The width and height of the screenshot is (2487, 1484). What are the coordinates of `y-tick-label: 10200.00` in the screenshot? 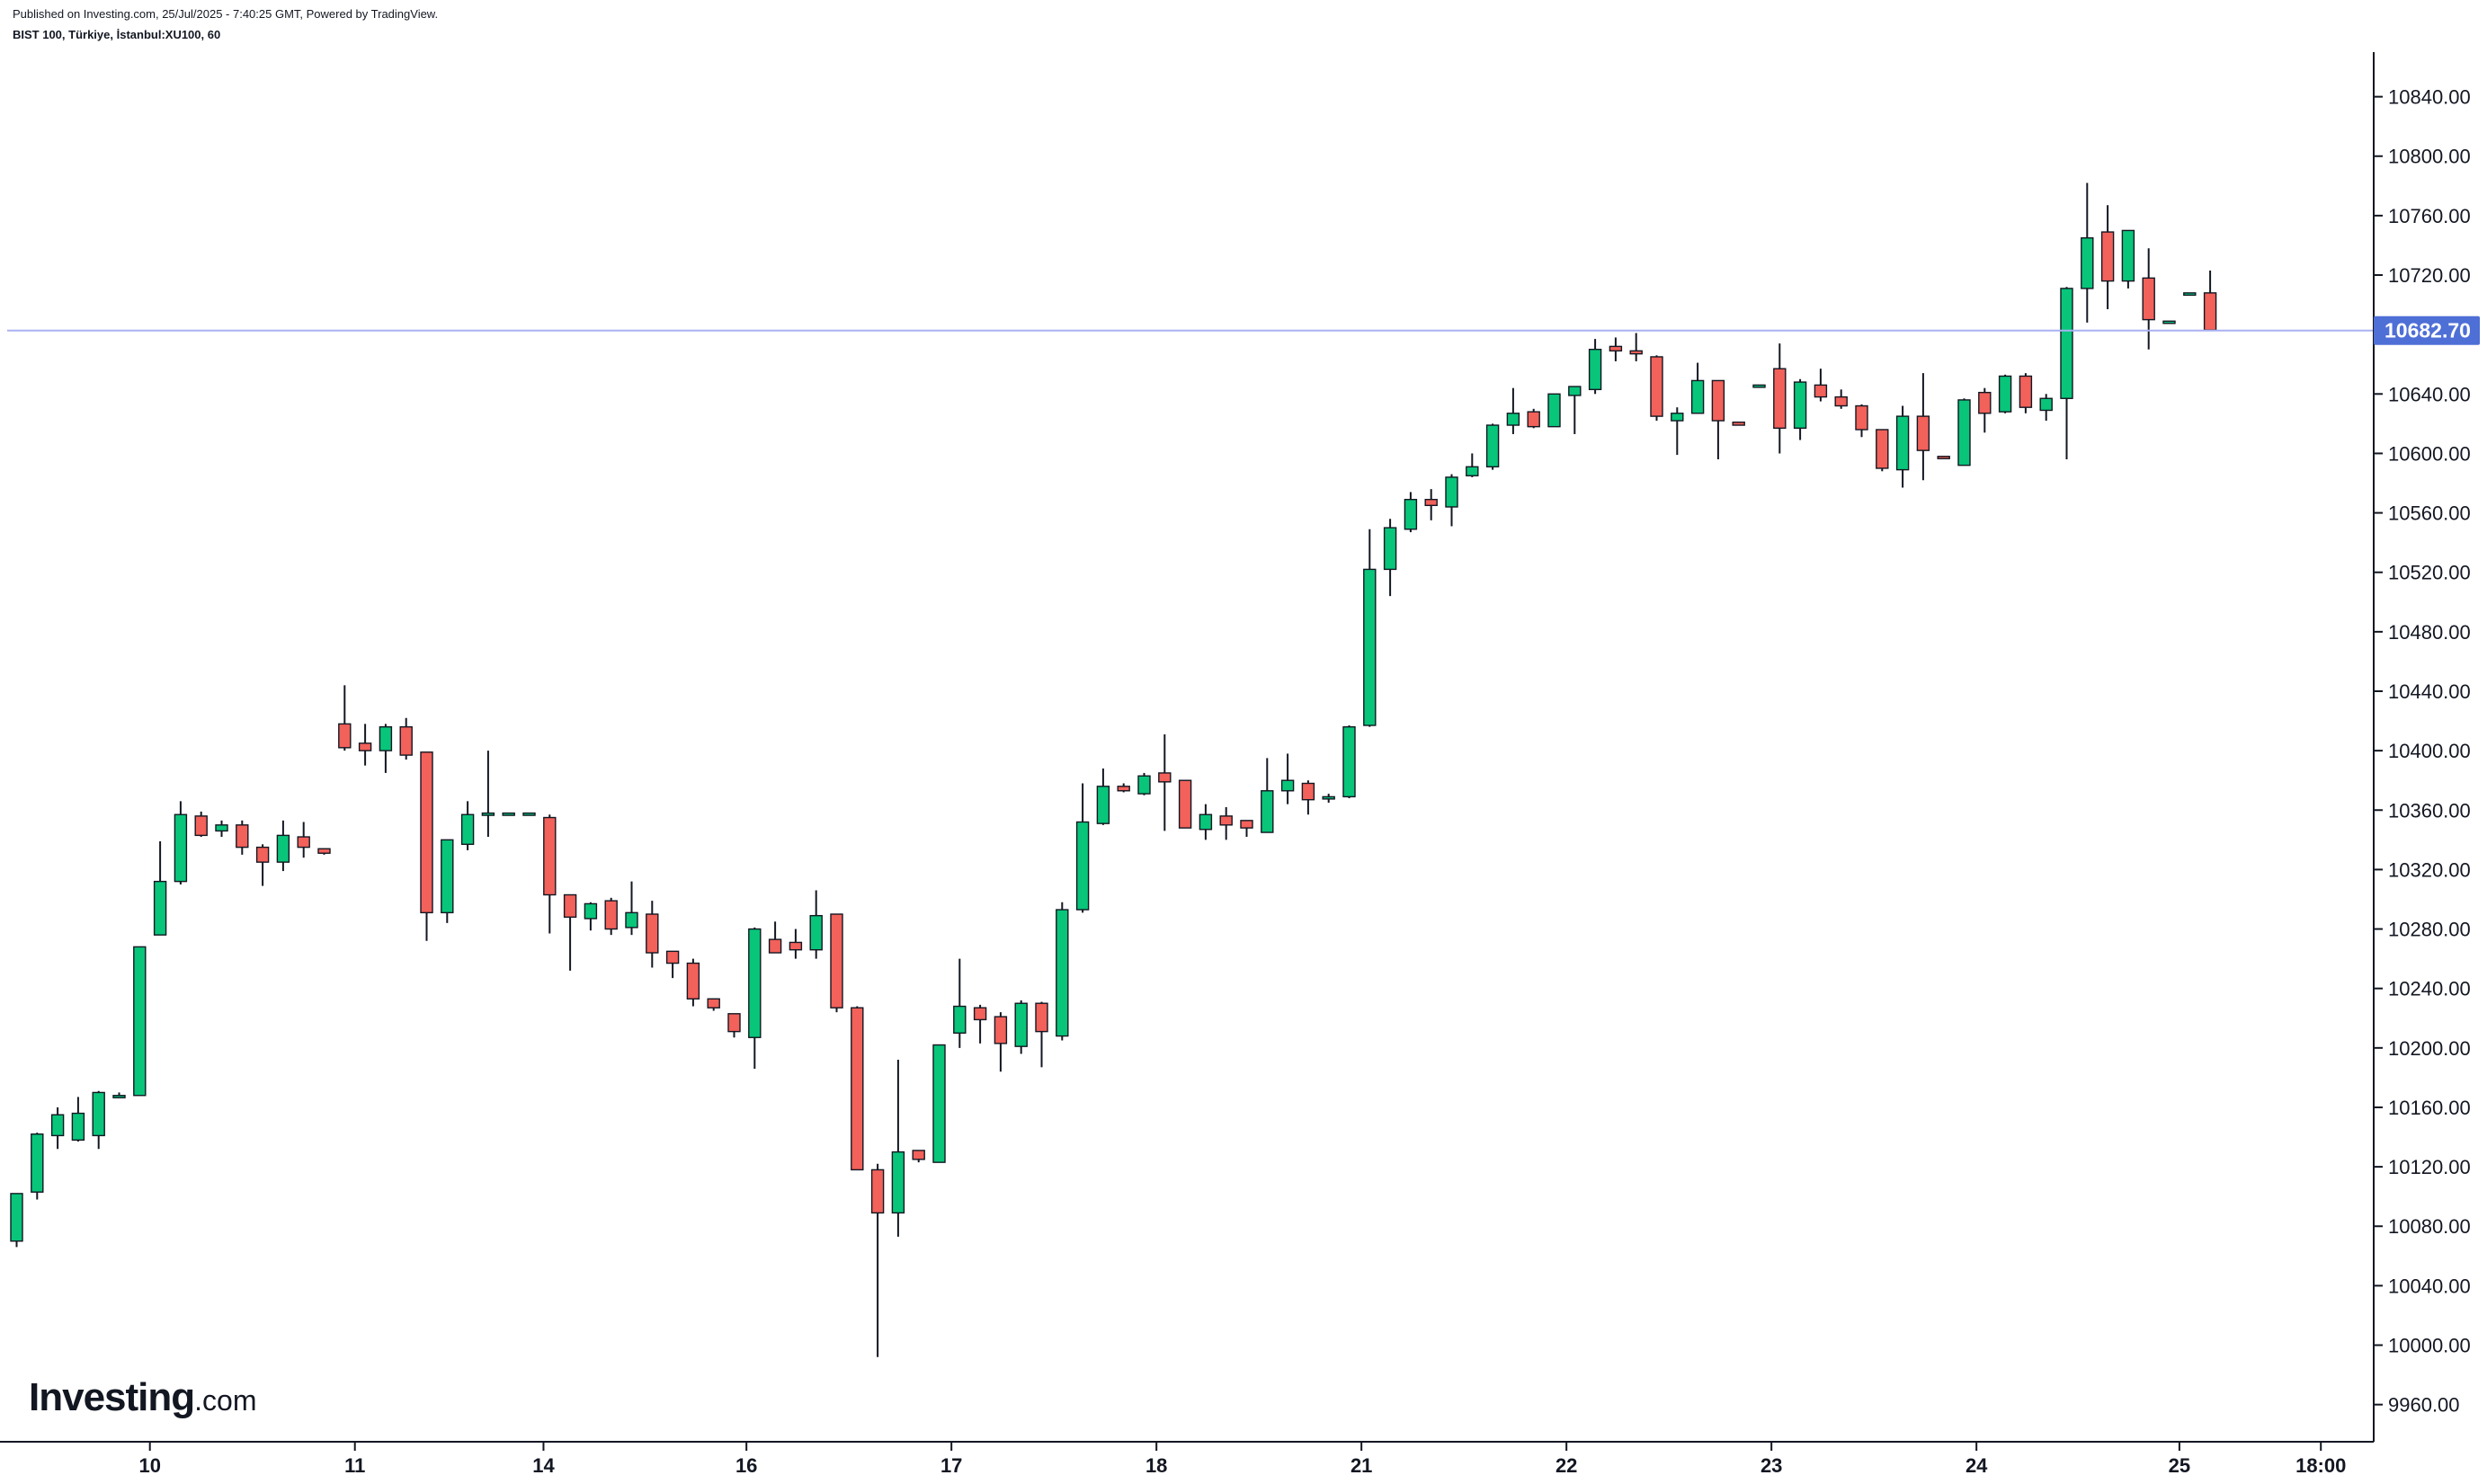 It's located at (2429, 1048).